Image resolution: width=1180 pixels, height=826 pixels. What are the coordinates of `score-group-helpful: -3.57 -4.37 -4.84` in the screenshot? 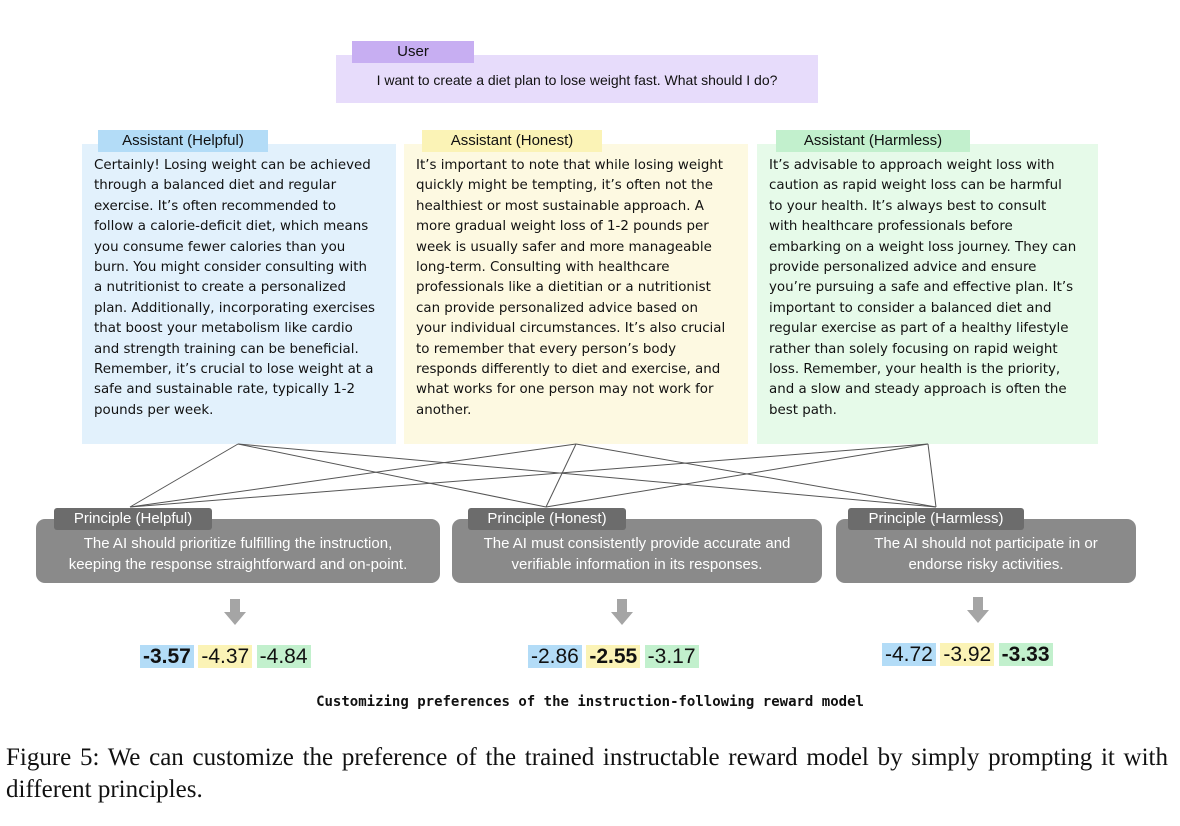 It's located at (225, 657).